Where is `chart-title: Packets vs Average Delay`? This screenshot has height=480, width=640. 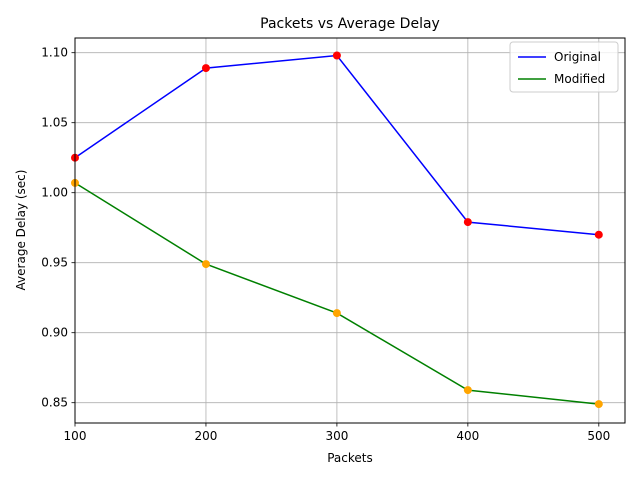 chart-title: Packets vs Average Delay is located at coordinates (350, 24).